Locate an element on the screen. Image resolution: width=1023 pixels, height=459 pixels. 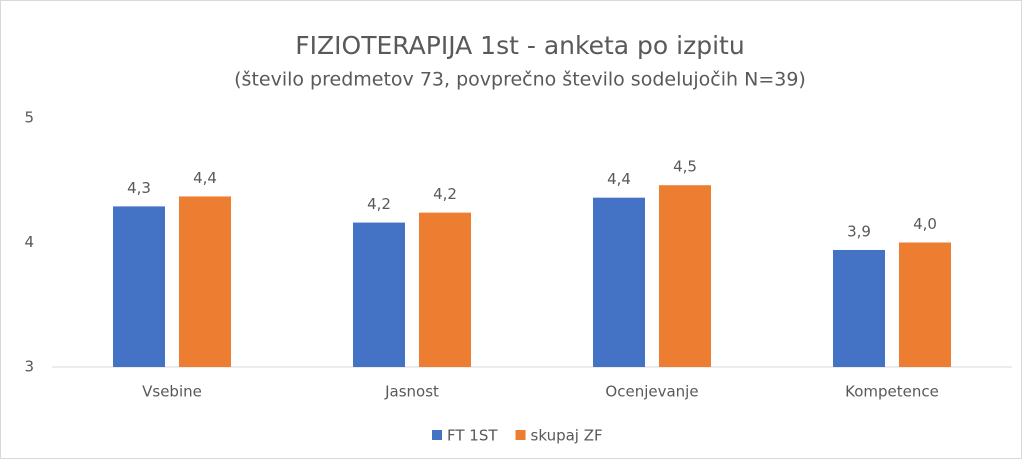
y-tick-label: 5 is located at coordinates (29, 118).